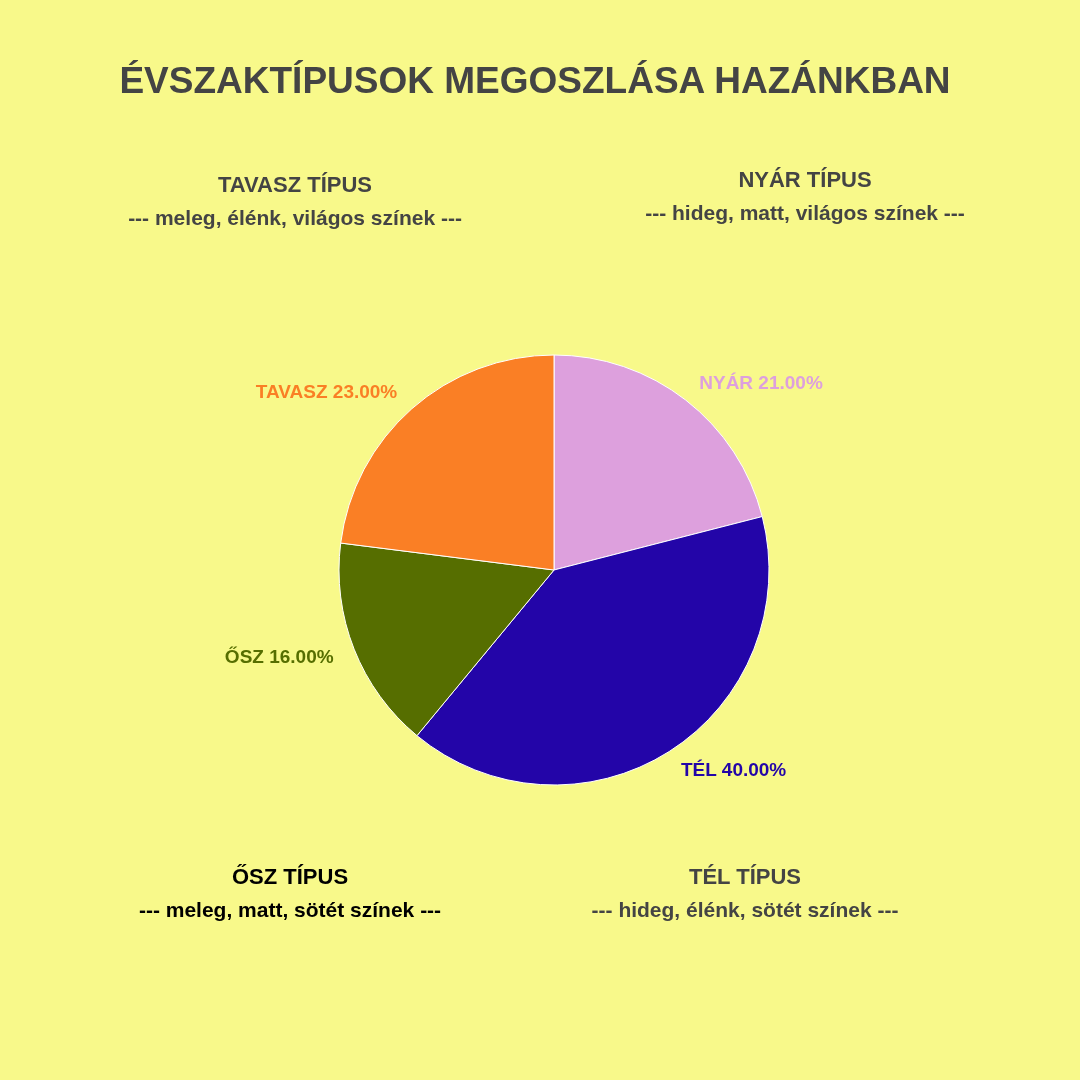 The width and height of the screenshot is (1080, 1080). I want to click on slice-label: TÉL 40.00%, so click(733, 770).